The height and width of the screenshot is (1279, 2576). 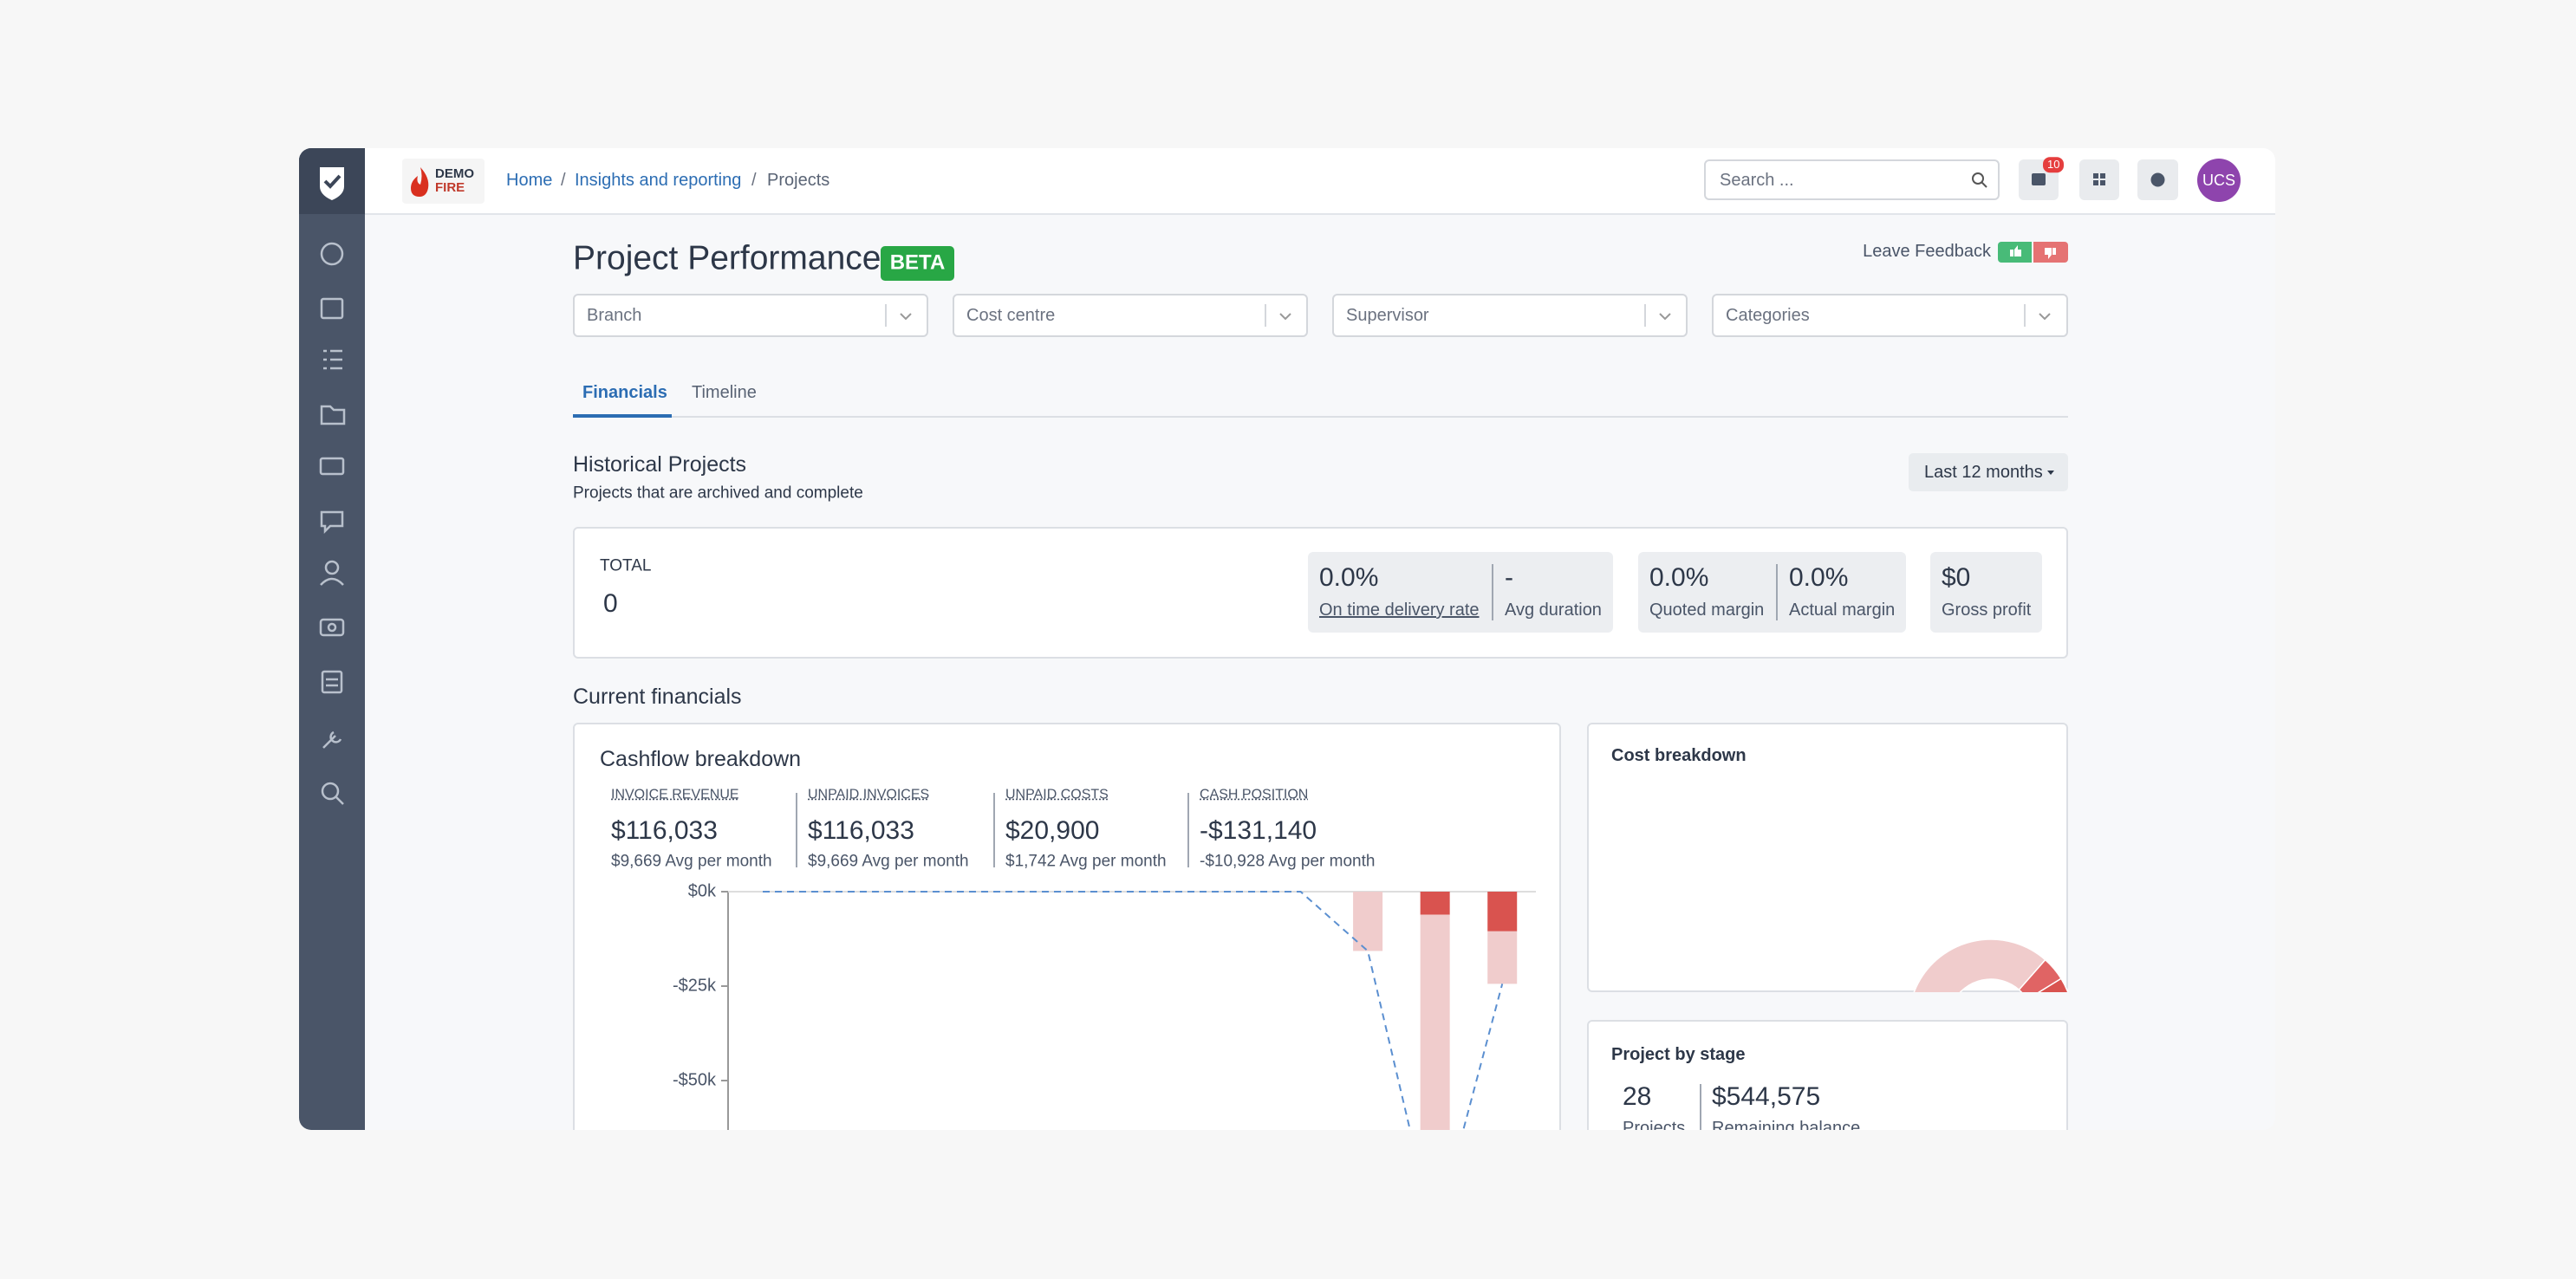 I want to click on filter-label: Categories, so click(x=1768, y=315).